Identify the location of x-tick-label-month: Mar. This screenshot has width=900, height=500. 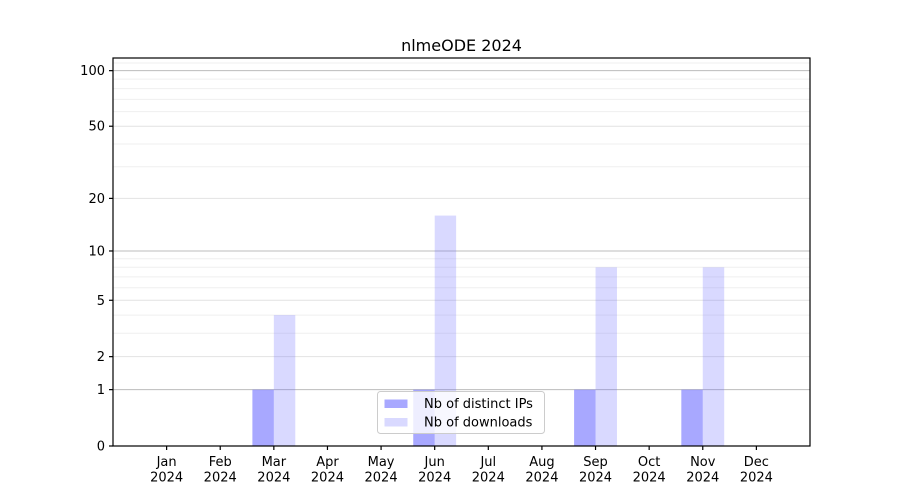
(274, 462).